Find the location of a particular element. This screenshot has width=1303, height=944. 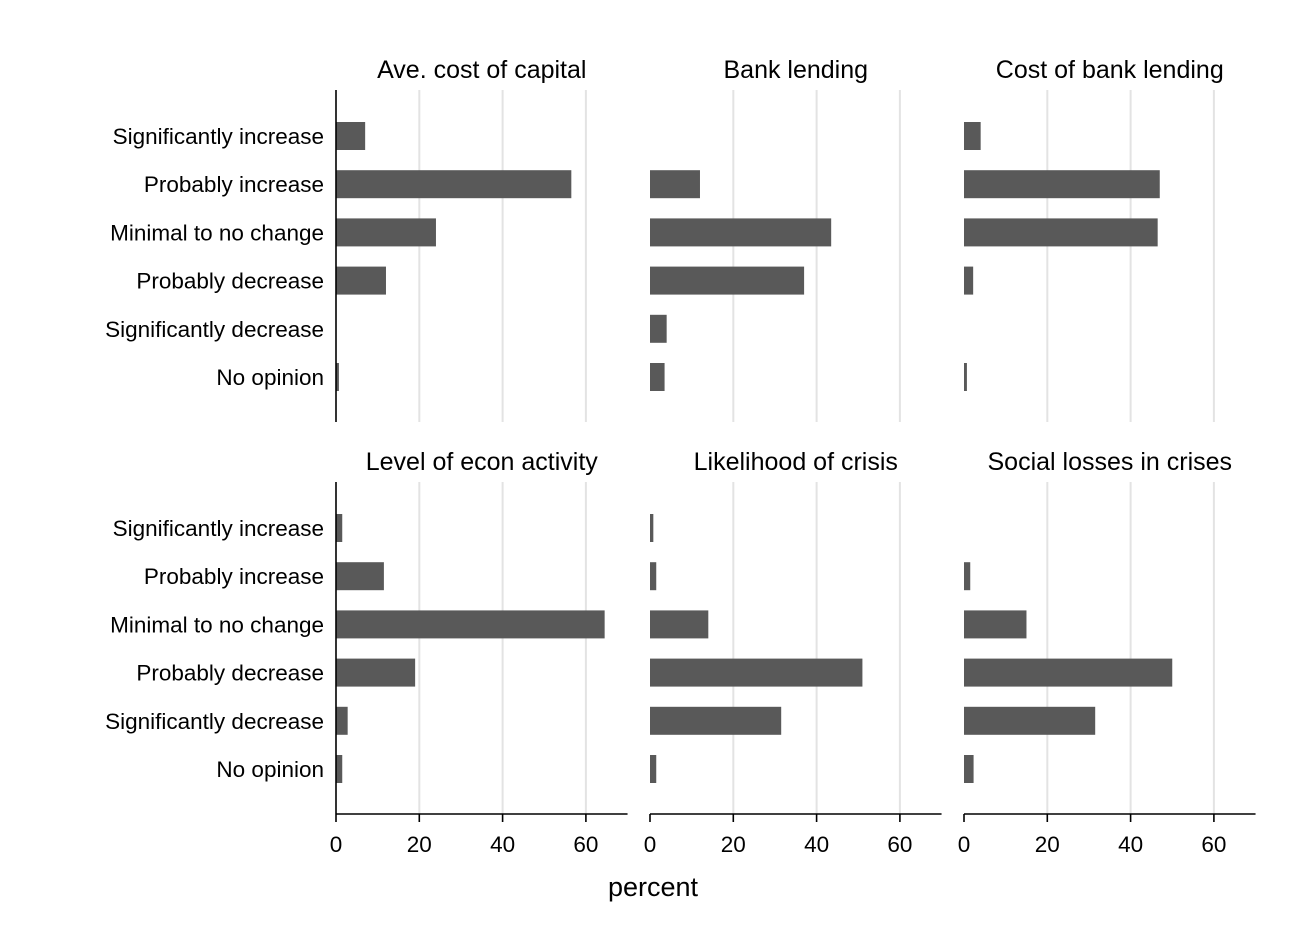

panel-title: Ave. cost of capital is located at coordinates (481, 70).